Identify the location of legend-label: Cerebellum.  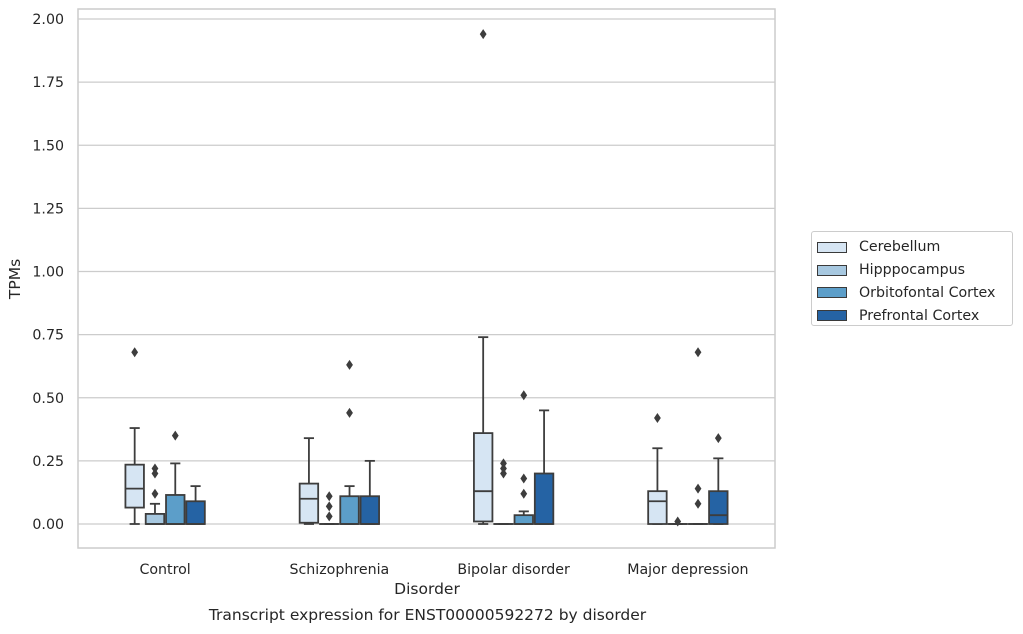
(900, 247).